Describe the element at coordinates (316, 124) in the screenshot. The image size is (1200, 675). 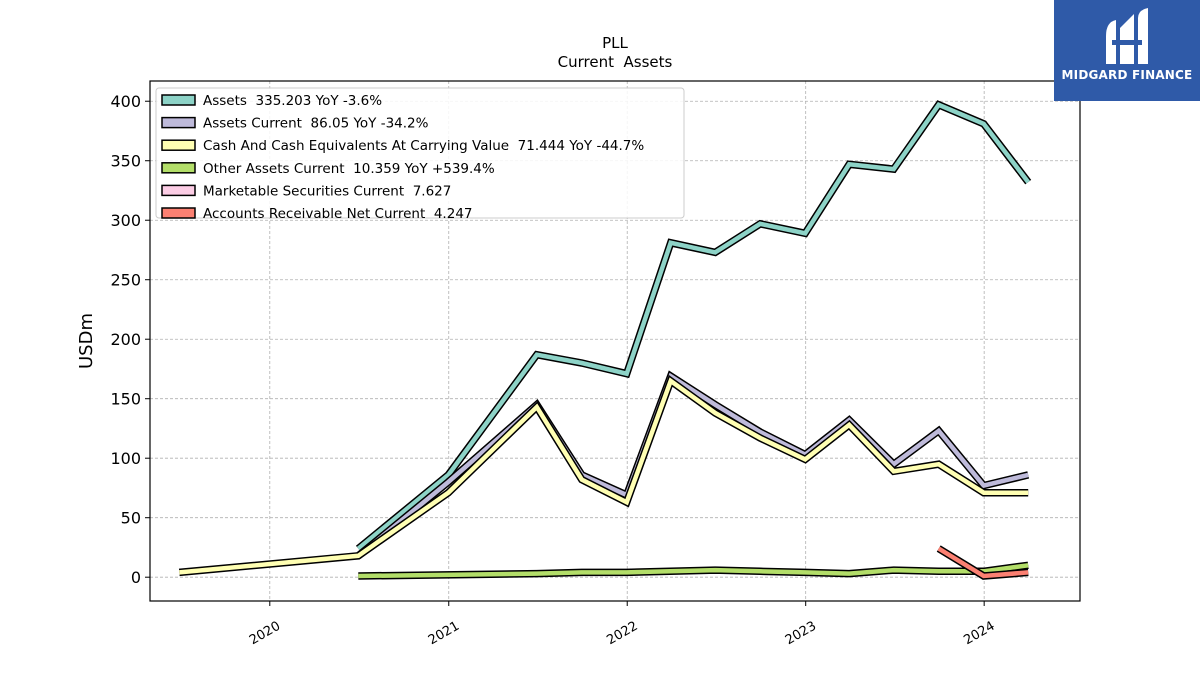
I see `legend-label: Assets Current 86.05 YoY -34.2%` at that location.